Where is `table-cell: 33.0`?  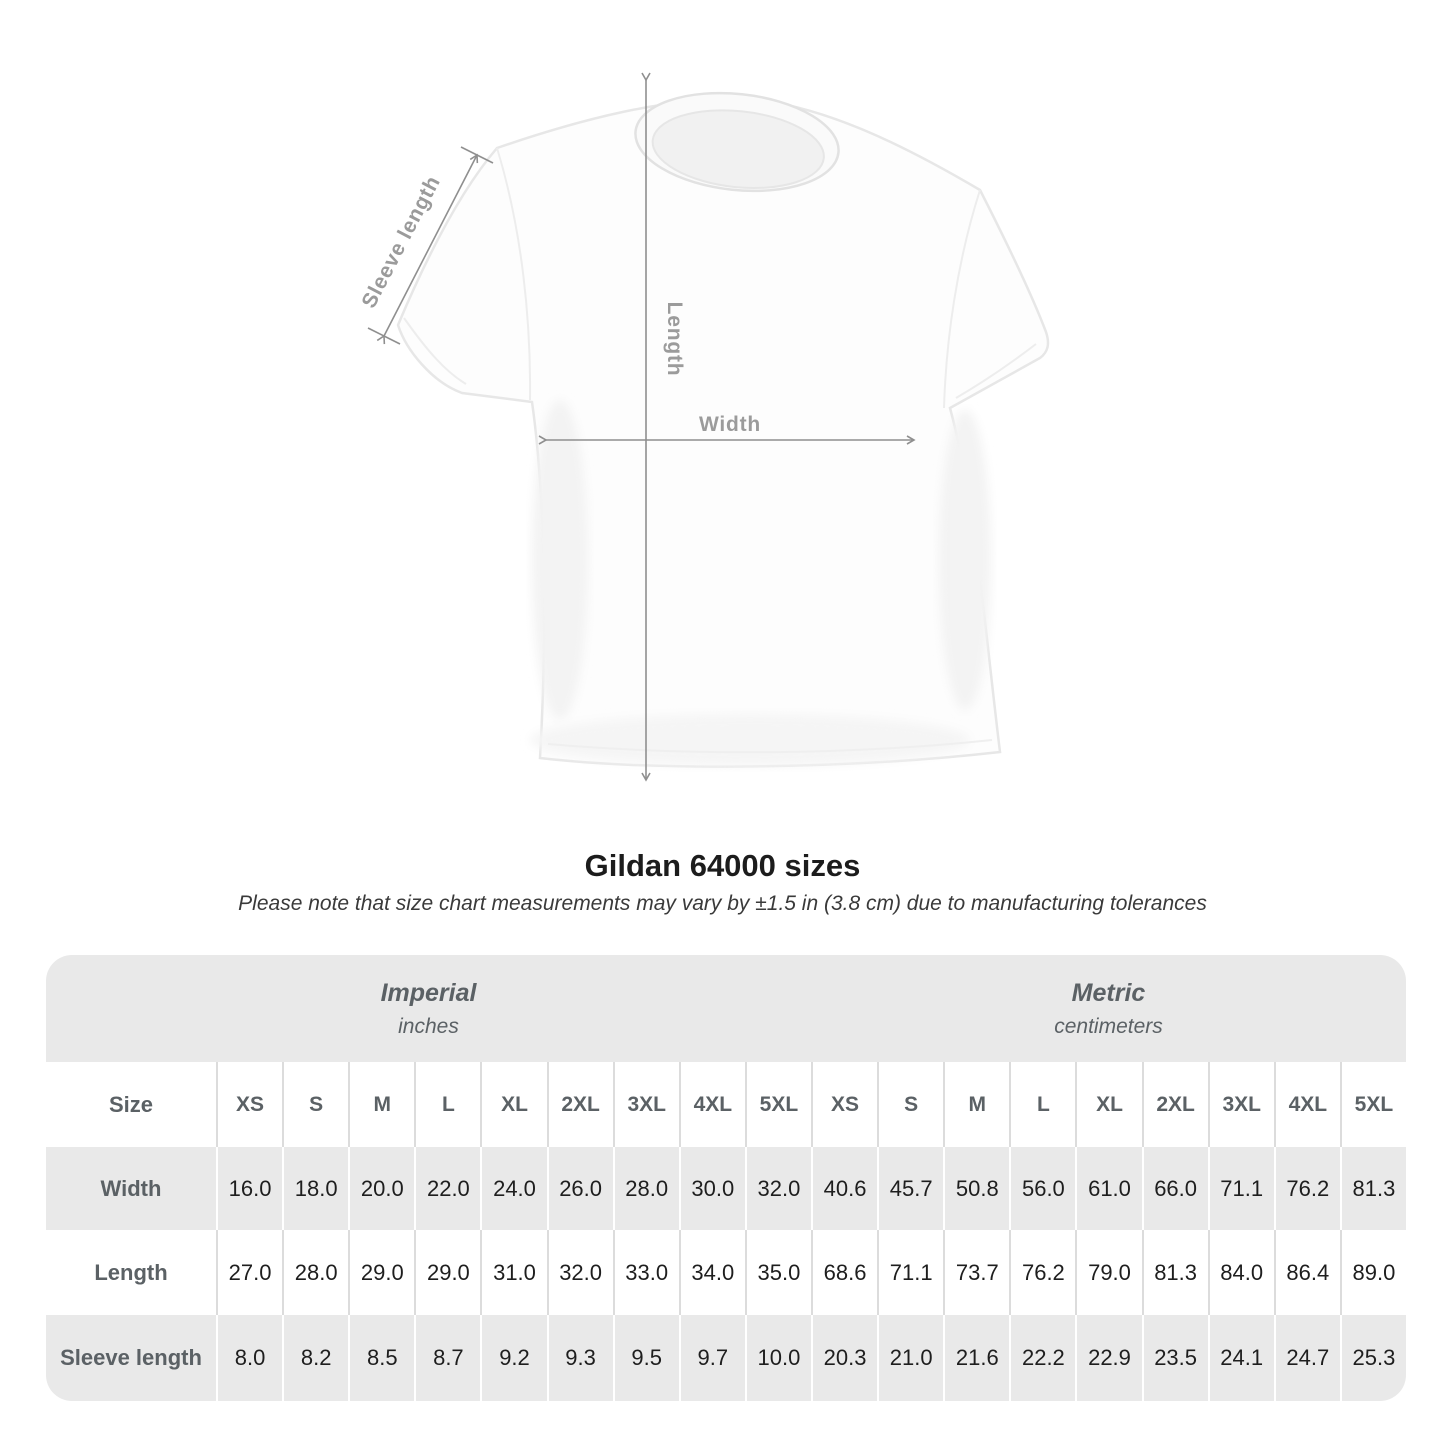 table-cell: 33.0 is located at coordinates (645, 1272).